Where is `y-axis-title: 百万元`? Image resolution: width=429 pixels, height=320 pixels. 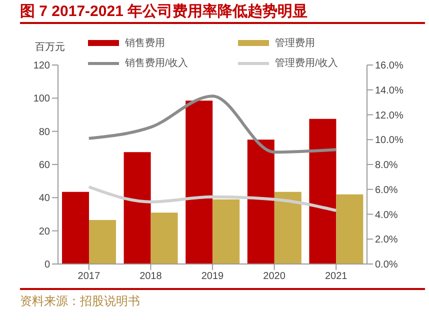
y-axis-title: 百万元 is located at coordinates (50, 47).